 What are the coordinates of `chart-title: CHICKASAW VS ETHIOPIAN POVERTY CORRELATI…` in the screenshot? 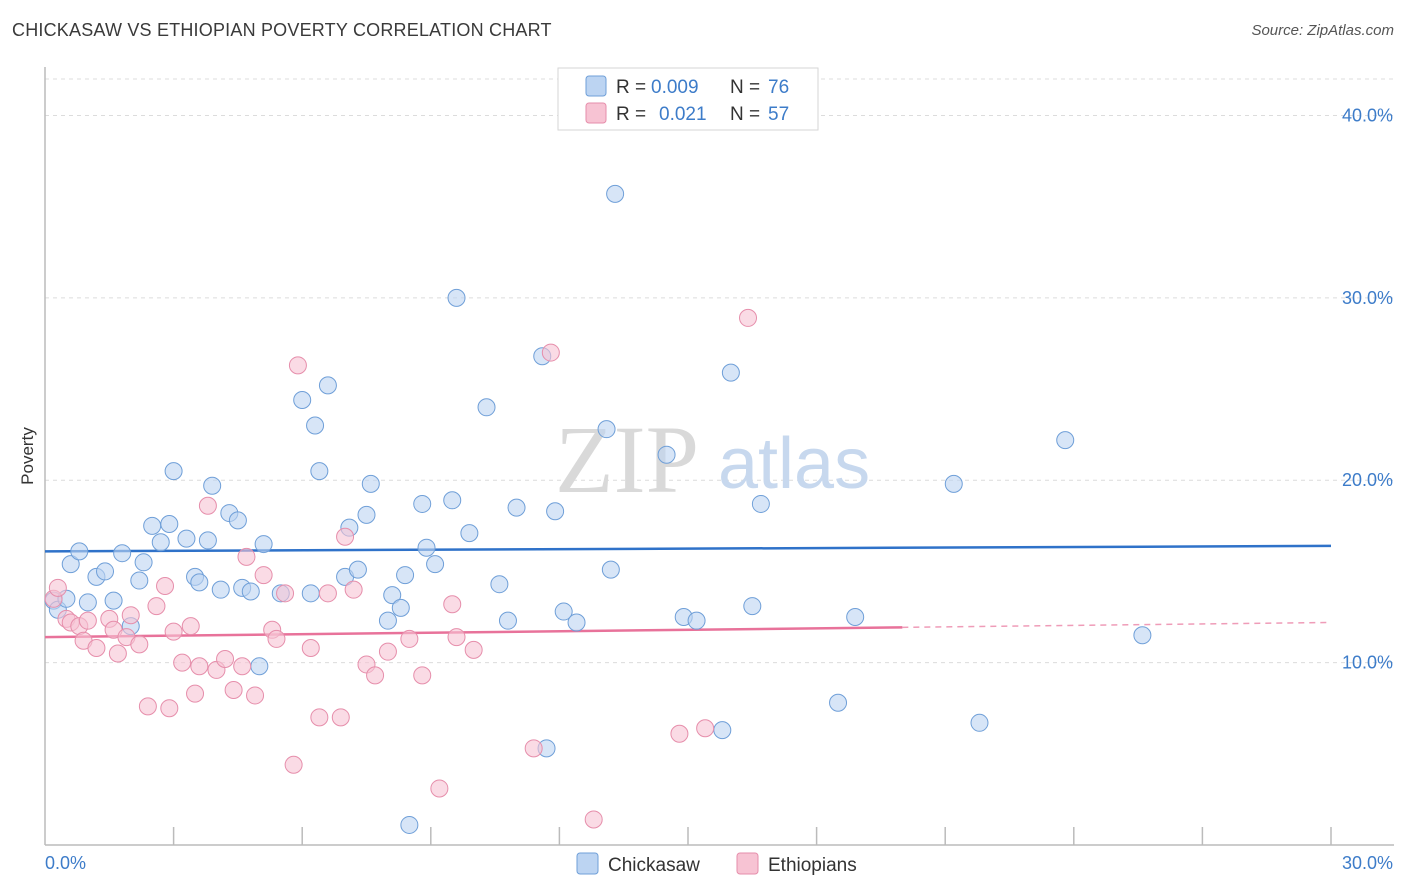 It's located at (282, 30).